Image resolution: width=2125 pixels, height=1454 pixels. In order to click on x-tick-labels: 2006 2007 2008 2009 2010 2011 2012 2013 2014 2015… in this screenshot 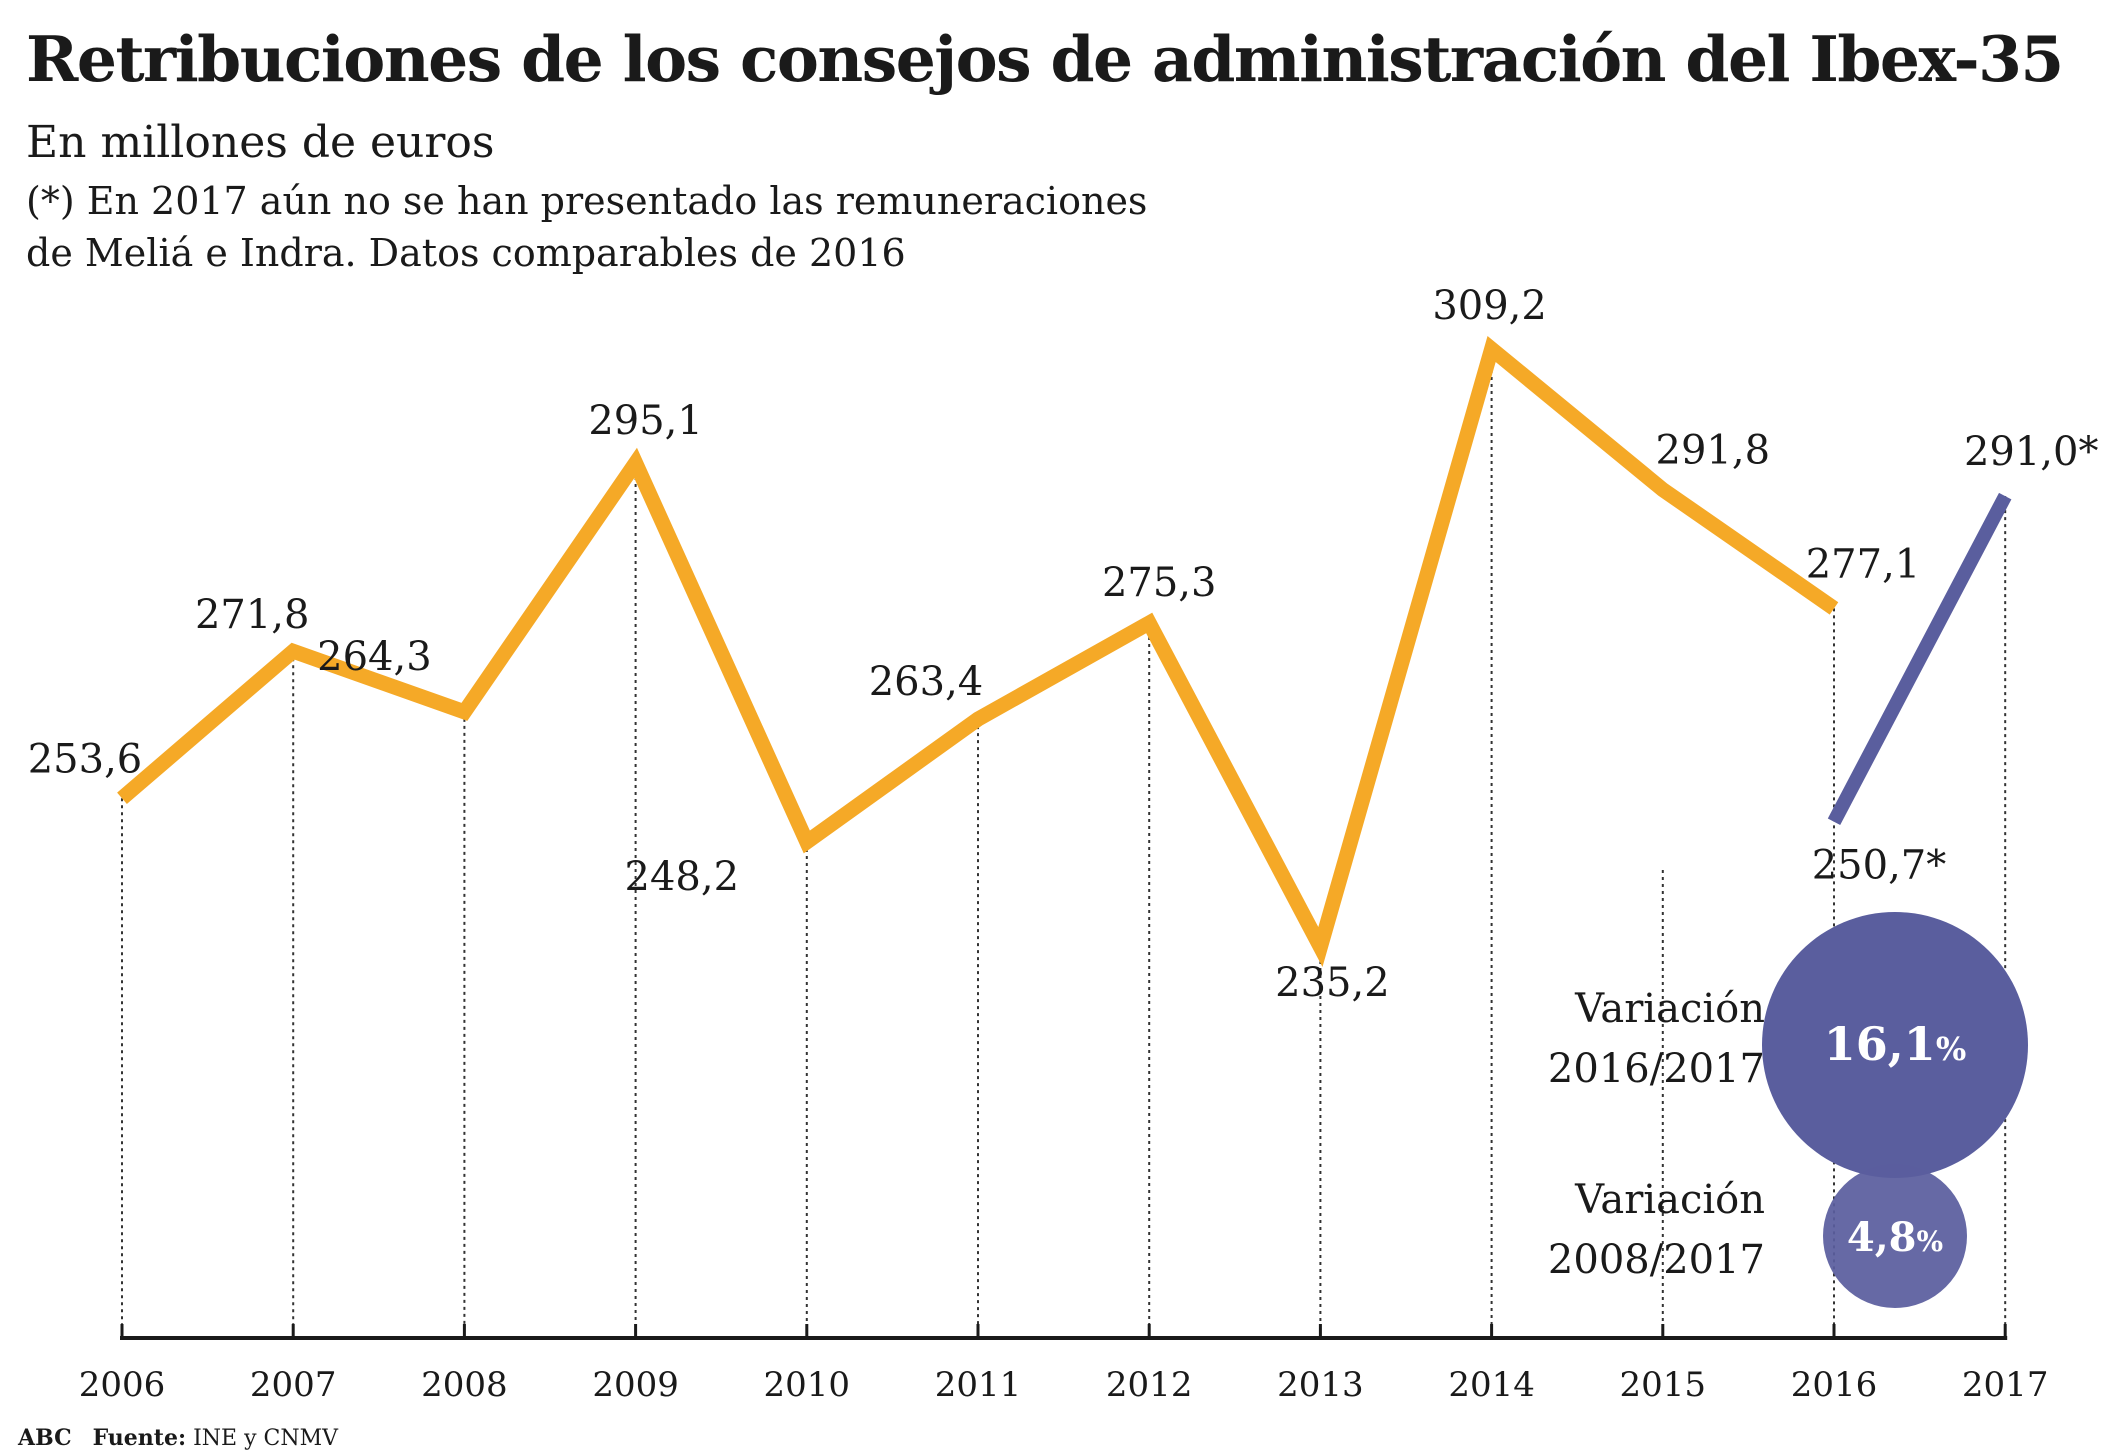, I will do `click(1064, 1385)`.